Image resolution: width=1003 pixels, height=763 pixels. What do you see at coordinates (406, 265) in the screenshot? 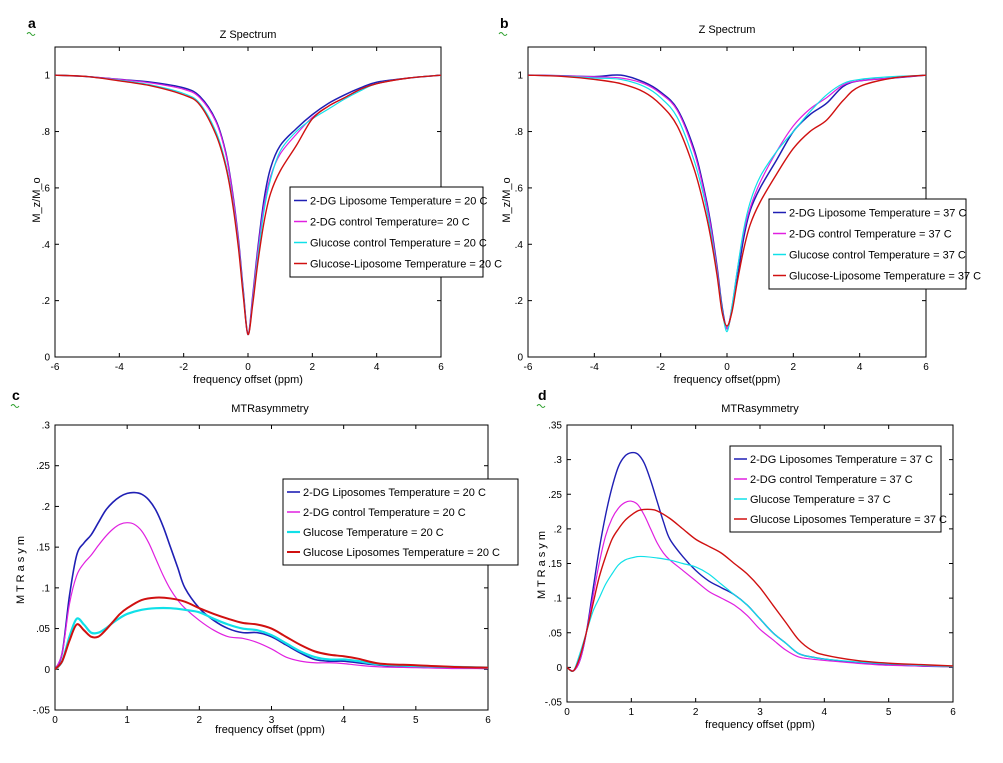
I see `legend-label: Glucose-Liposome Temperature = 20 C` at bounding box center [406, 265].